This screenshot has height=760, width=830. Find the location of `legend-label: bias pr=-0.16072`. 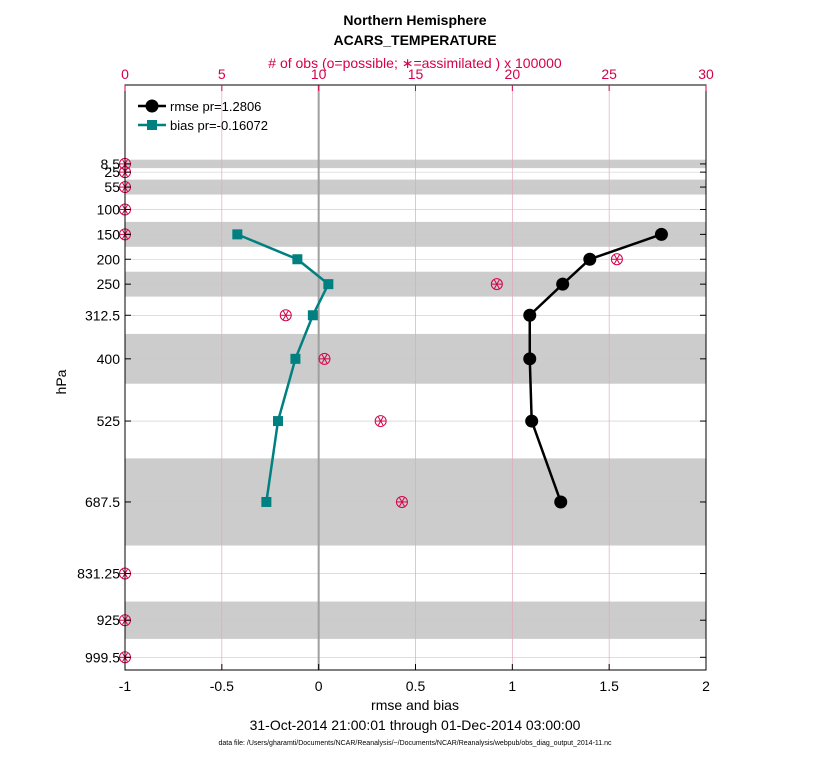

legend-label: bias pr=-0.16072 is located at coordinates (219, 125).